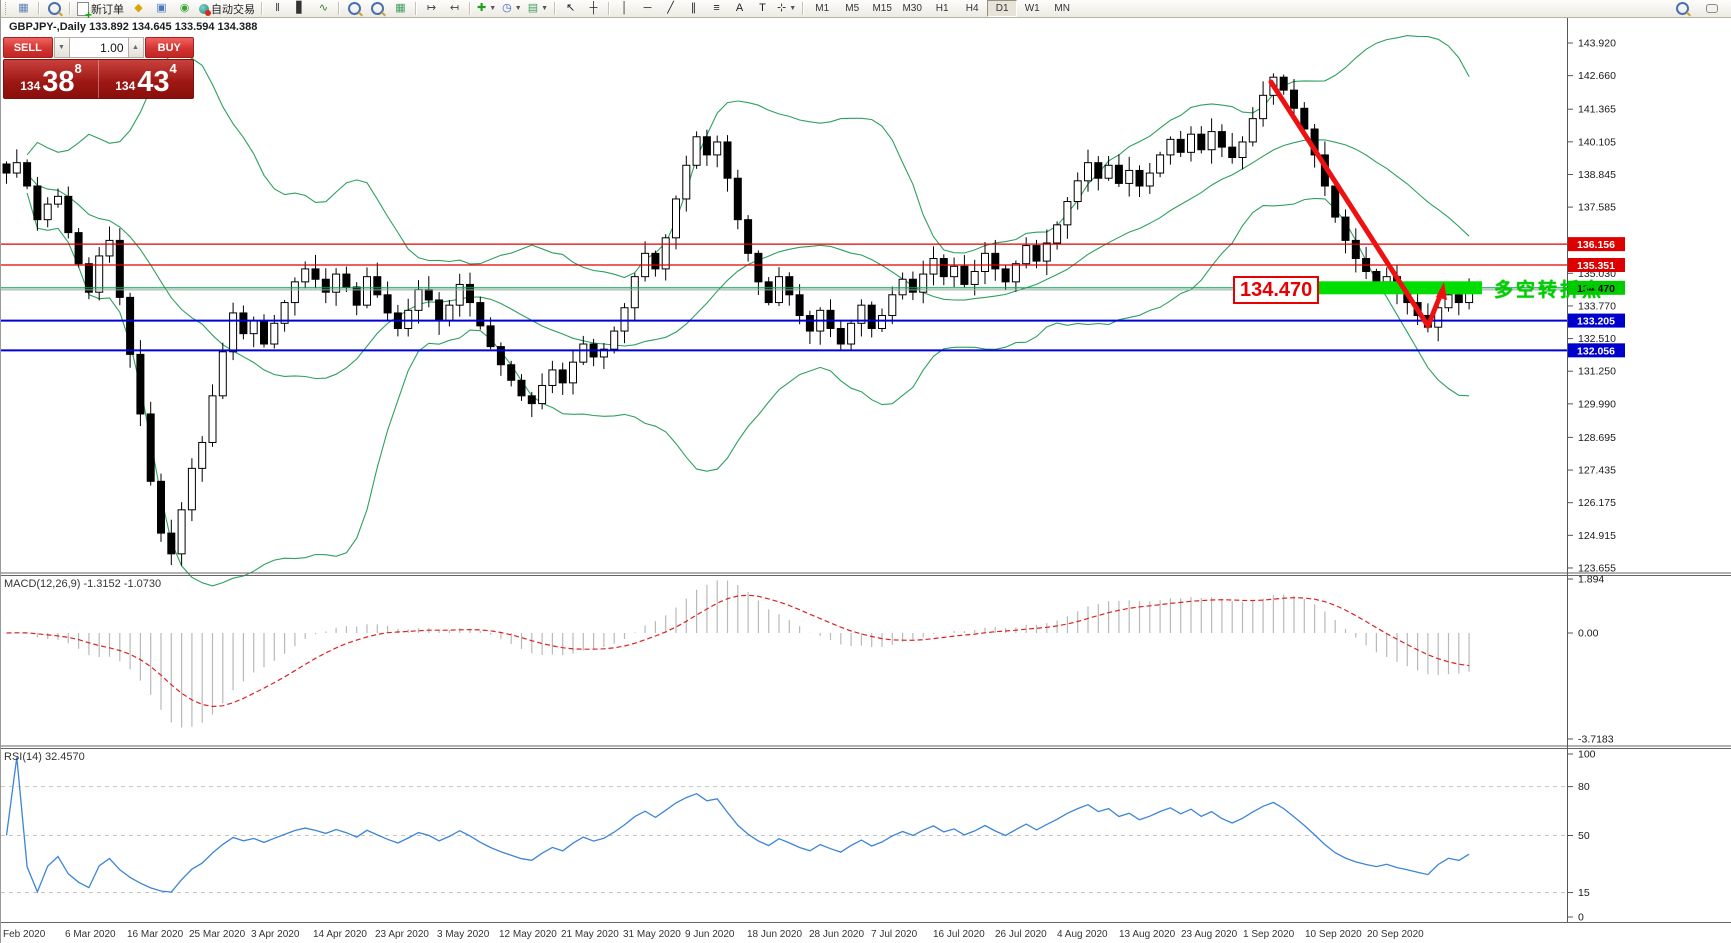 The image size is (1731, 943). Describe the element at coordinates (624, 8) in the screenshot. I see `vertical-line-icon: │` at that location.